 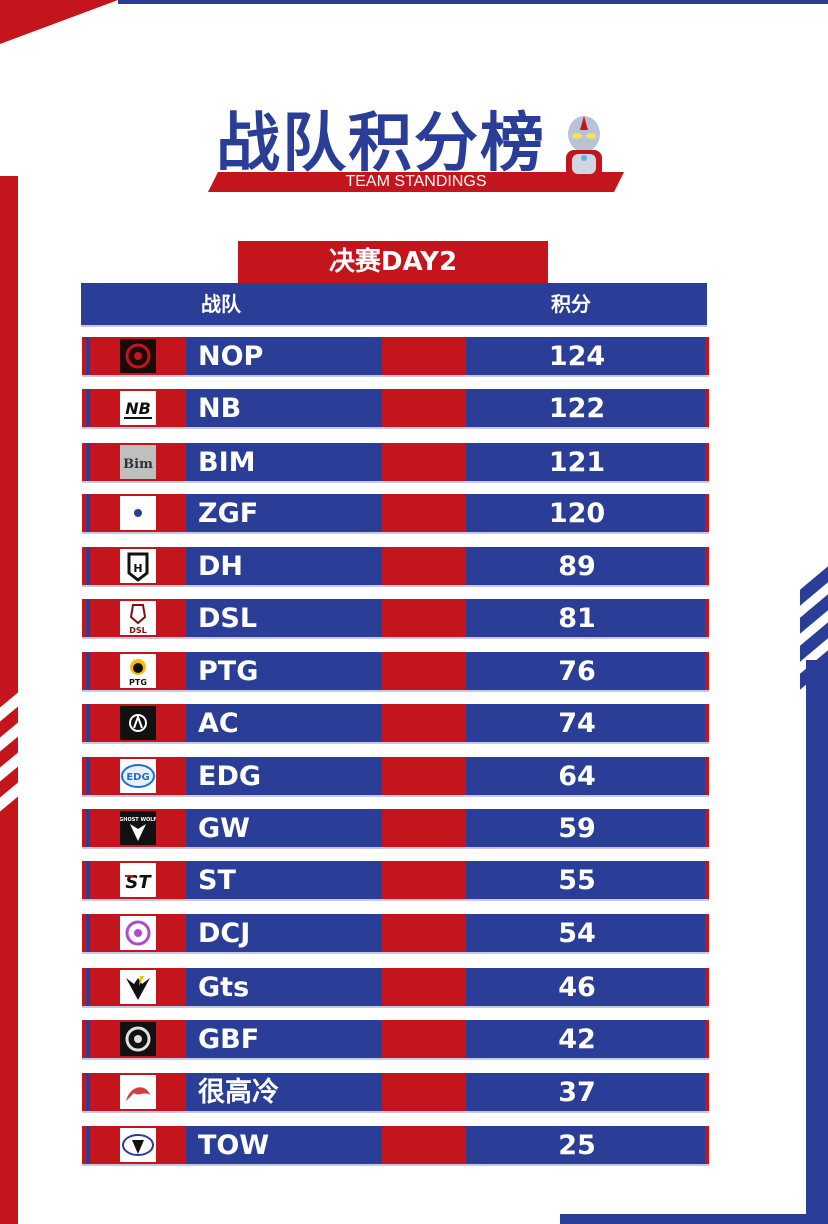 What do you see at coordinates (394, 304) in the screenshot?
I see `table-header: 战队 积分` at bounding box center [394, 304].